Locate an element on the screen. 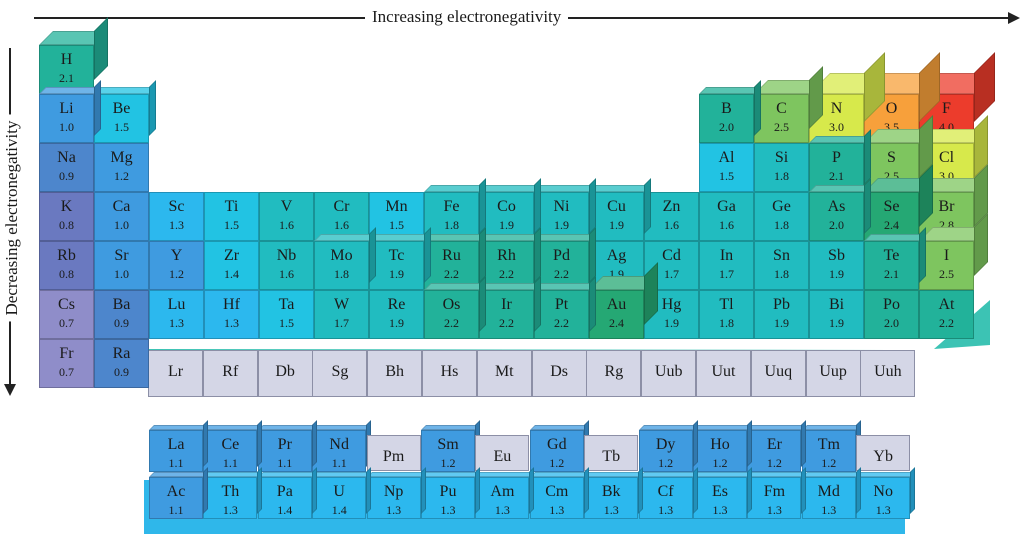 The image size is (1024, 537). element-cell-mg: Mg 1.2 is located at coordinates (121, 167).